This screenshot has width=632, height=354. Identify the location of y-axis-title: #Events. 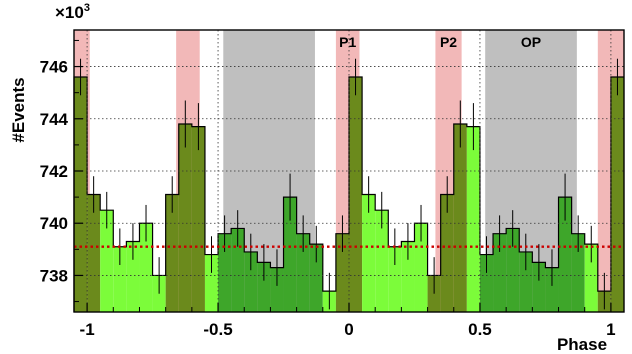
(18, 109).